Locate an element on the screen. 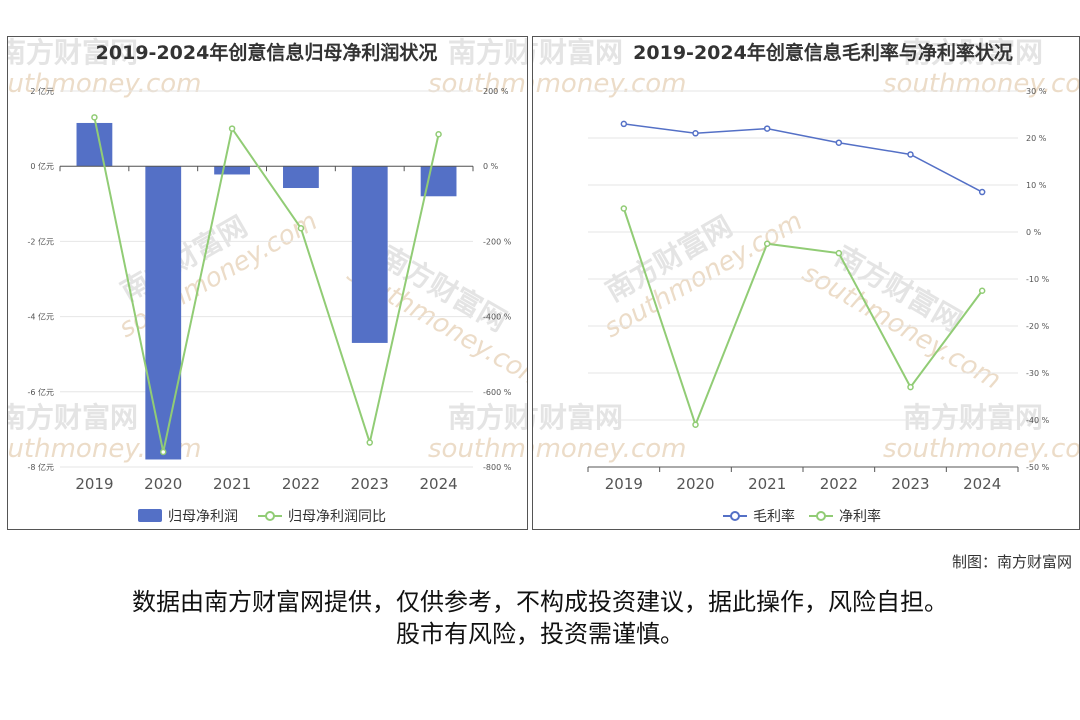  legend-marker-yoy is located at coordinates (270, 516).